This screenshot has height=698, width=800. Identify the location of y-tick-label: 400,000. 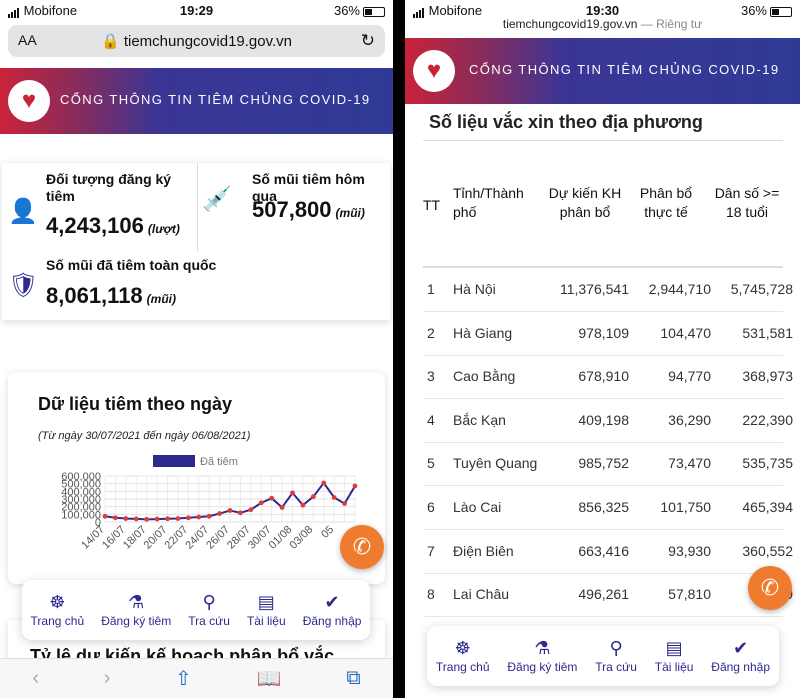
(81, 492).